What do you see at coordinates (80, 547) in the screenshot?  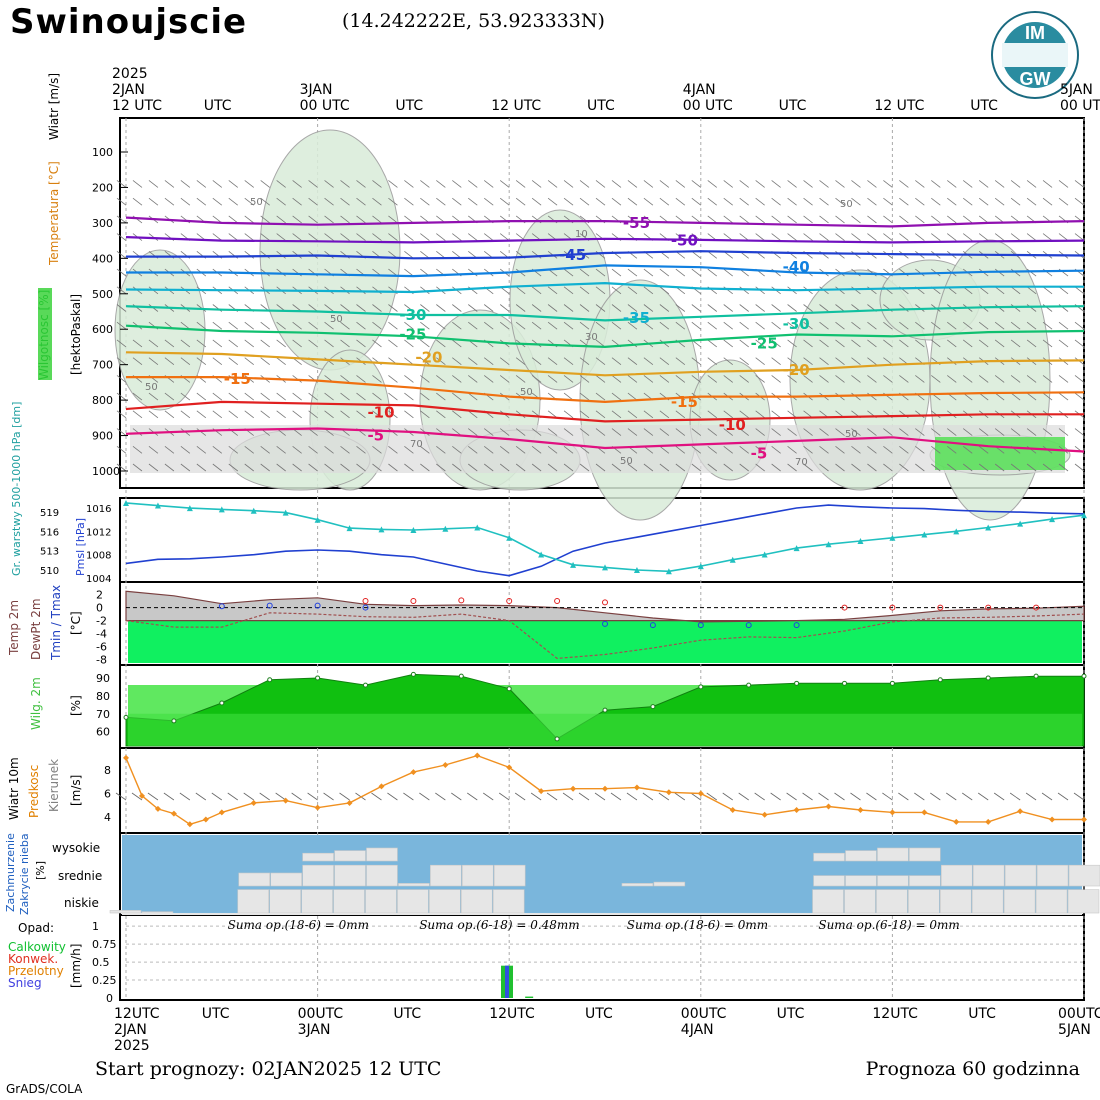 I see `pmsl-axis-label: Pmsl [hPa]` at bounding box center [80, 547].